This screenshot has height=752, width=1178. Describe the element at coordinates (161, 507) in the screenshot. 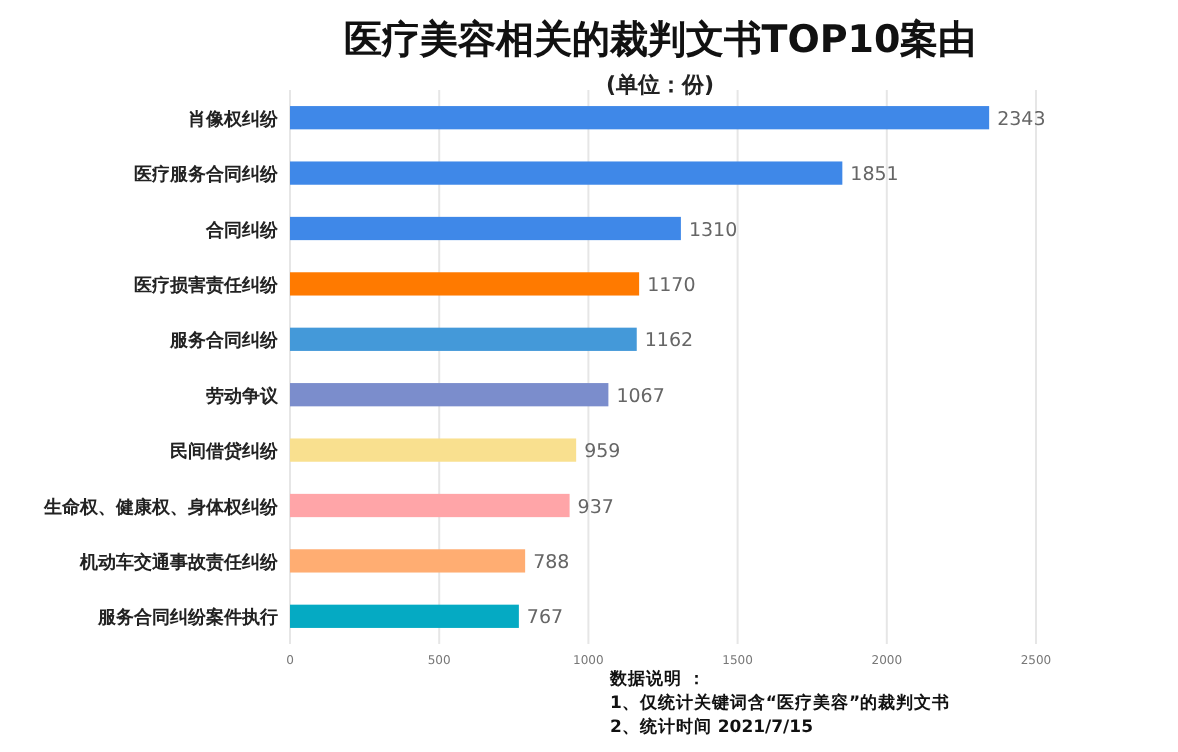

I see `y-tick-label: 生命权、健康权、身体权纠纷` at that location.